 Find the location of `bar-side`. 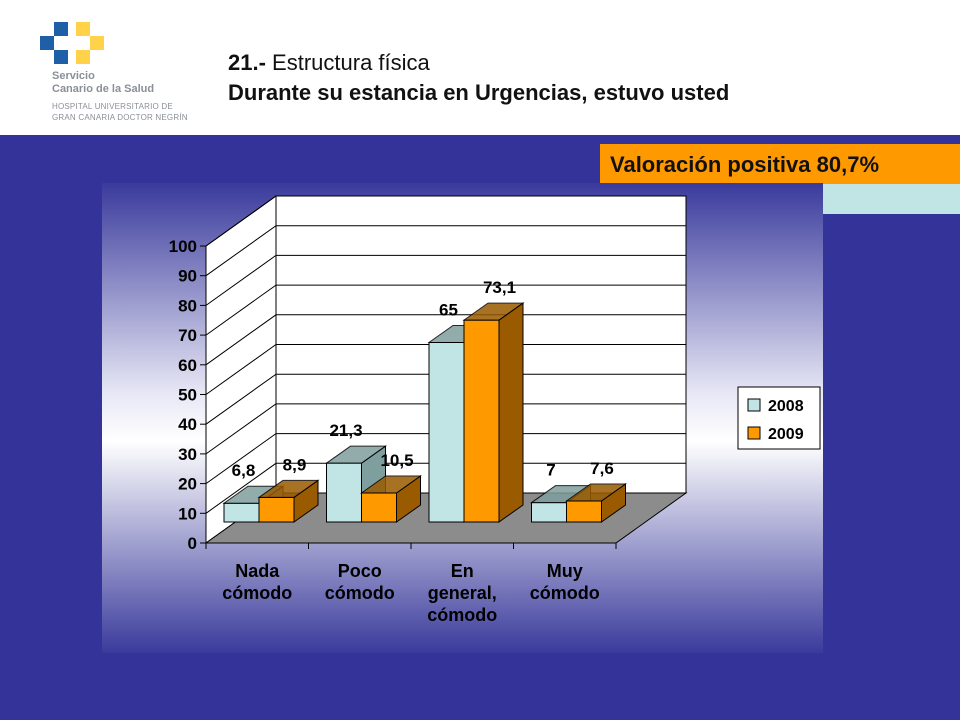

bar-side is located at coordinates (511, 412).